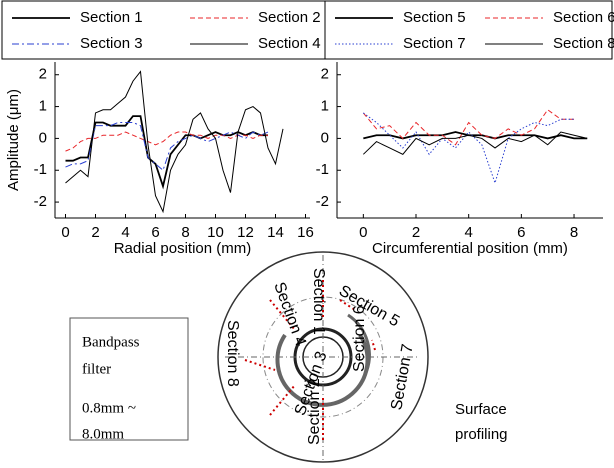  I want to click on section-label: Section 5, so click(369, 306).